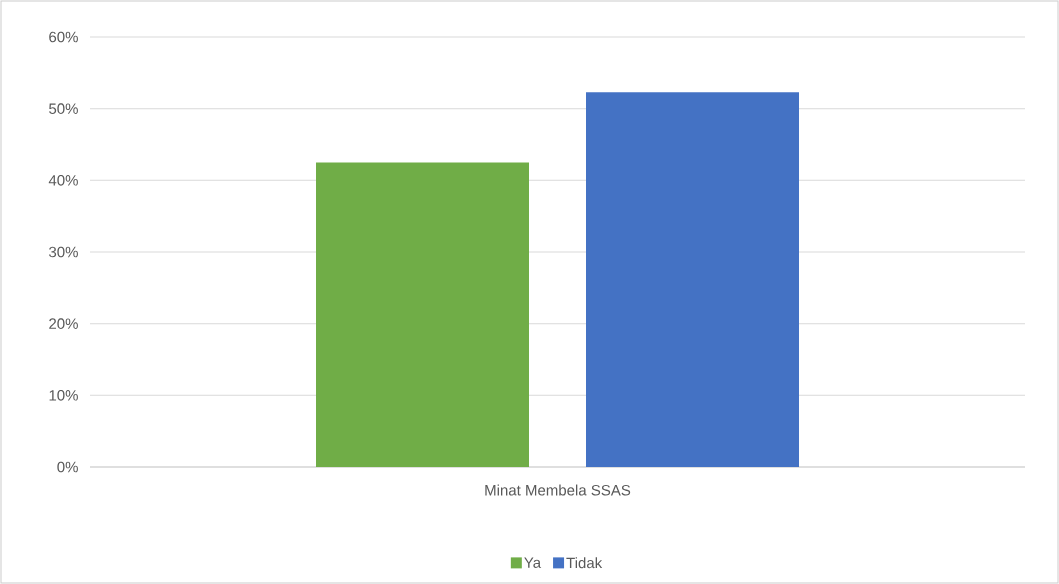 The image size is (1059, 584). Describe the element at coordinates (67, 467) in the screenshot. I see `y-tick-label: 0%` at that location.